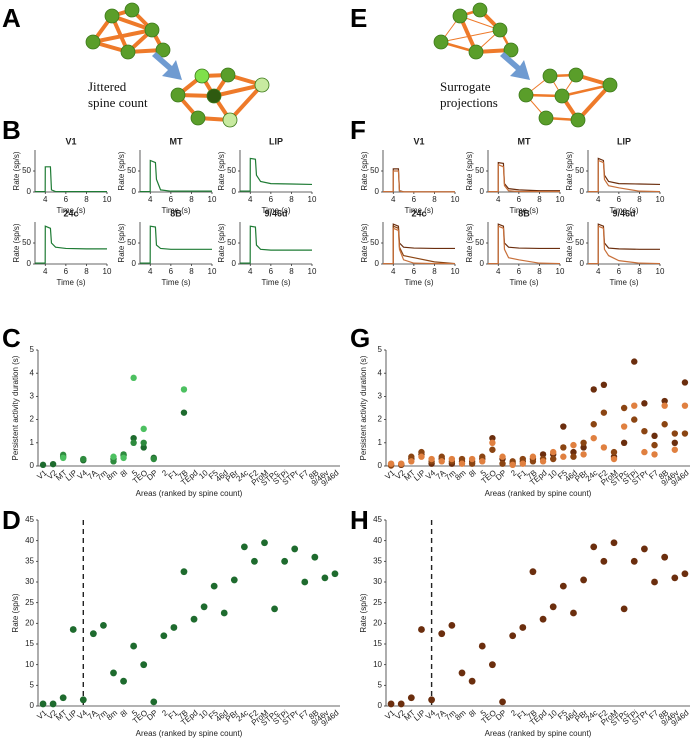  I want to click on y-tick-label: 4, so click(380, 372).